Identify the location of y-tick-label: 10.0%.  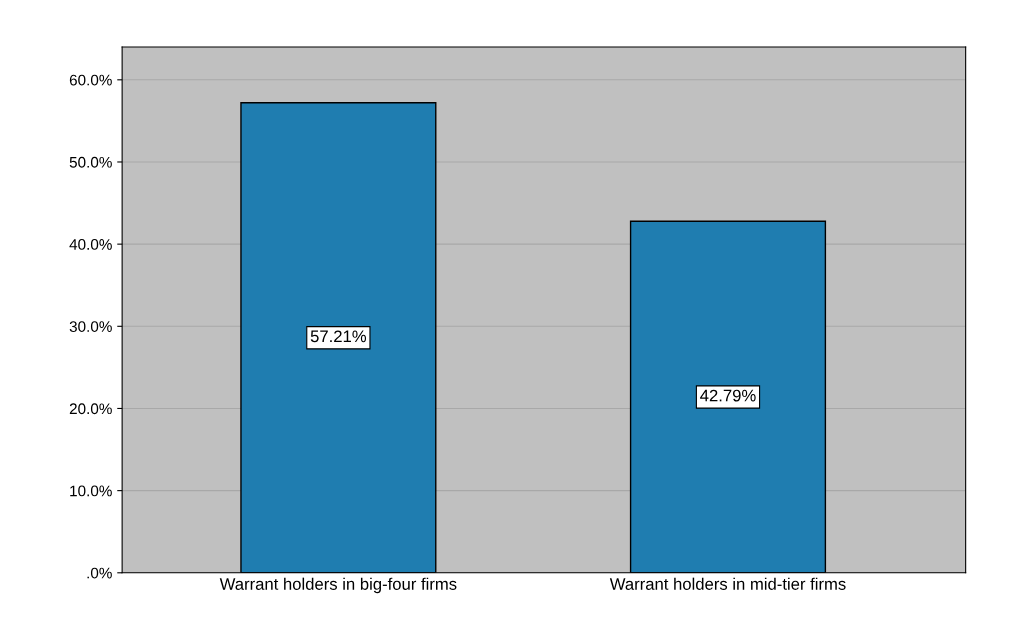
(91, 491).